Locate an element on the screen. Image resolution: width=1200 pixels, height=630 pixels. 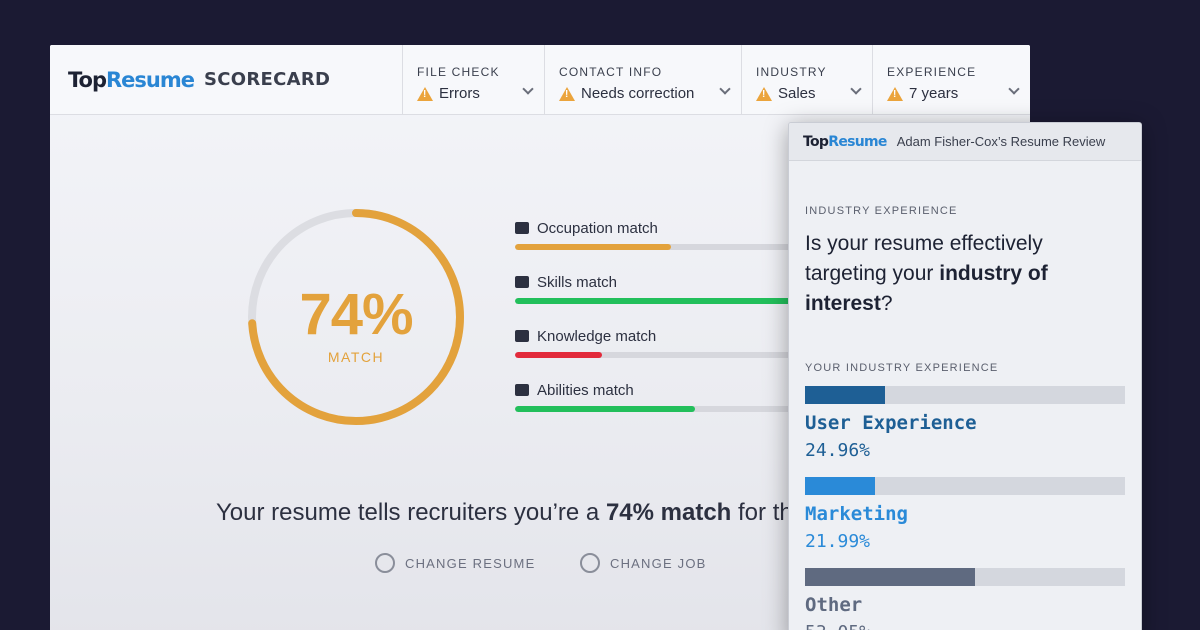
knowledge-match-fill is located at coordinates (558, 355).